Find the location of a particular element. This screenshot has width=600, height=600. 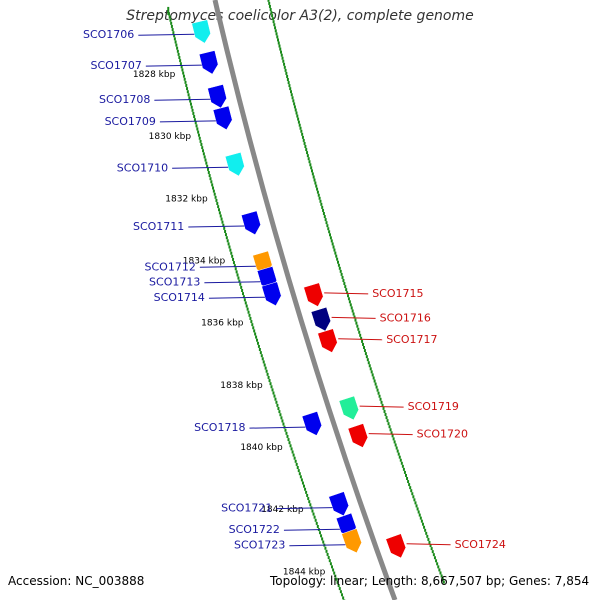

gene-label: SCO1716 is located at coordinates (405, 317).